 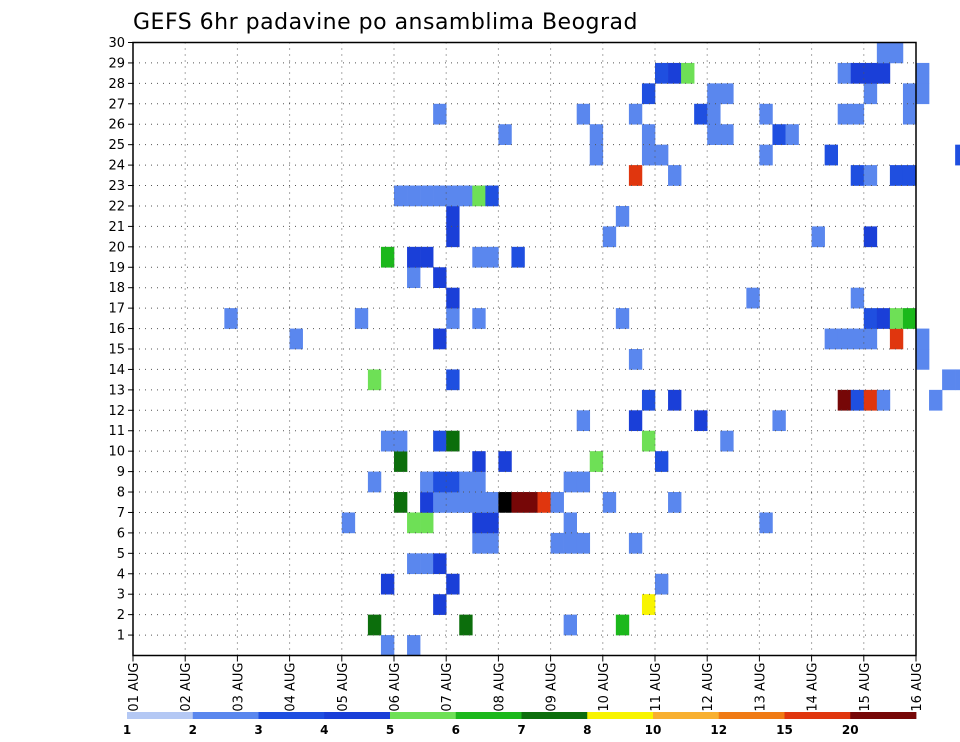 I want to click on y-tick-label: 15, so click(x=116, y=350).